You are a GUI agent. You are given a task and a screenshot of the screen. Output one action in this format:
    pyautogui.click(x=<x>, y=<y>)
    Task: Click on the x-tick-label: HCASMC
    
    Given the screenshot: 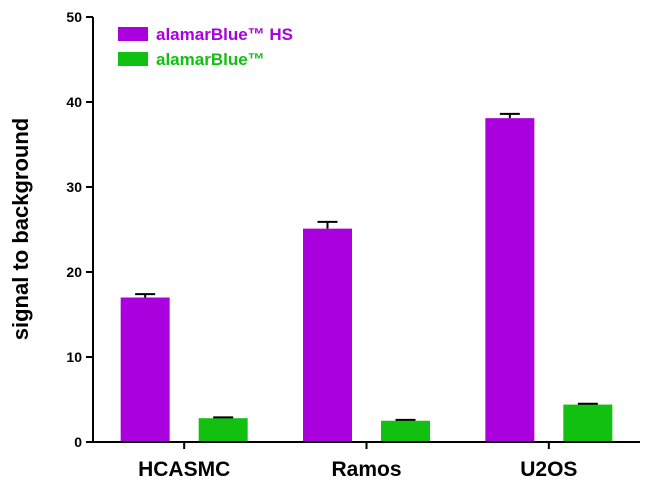 What is the action you would take?
    pyautogui.click(x=184, y=469)
    